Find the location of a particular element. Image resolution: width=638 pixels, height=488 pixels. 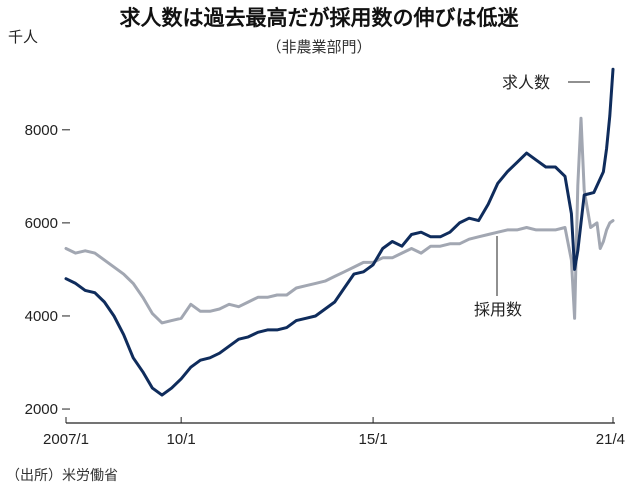

y-tick-label: 4000 is located at coordinates (41, 316).